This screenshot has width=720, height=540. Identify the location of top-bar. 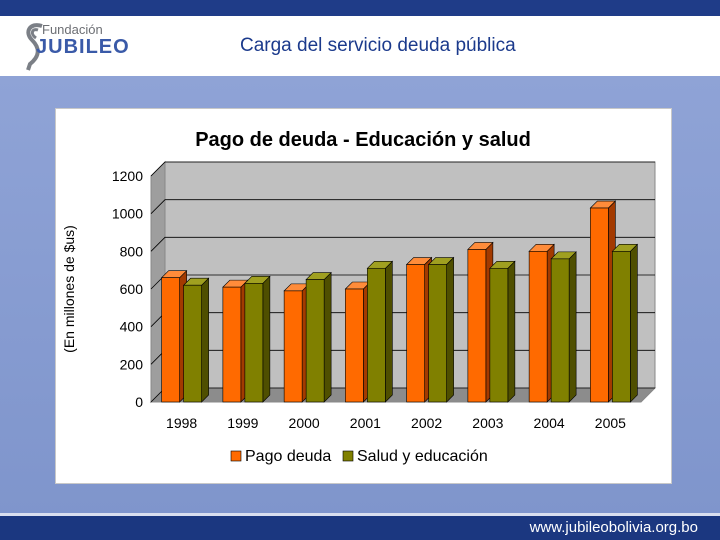
(360, 8).